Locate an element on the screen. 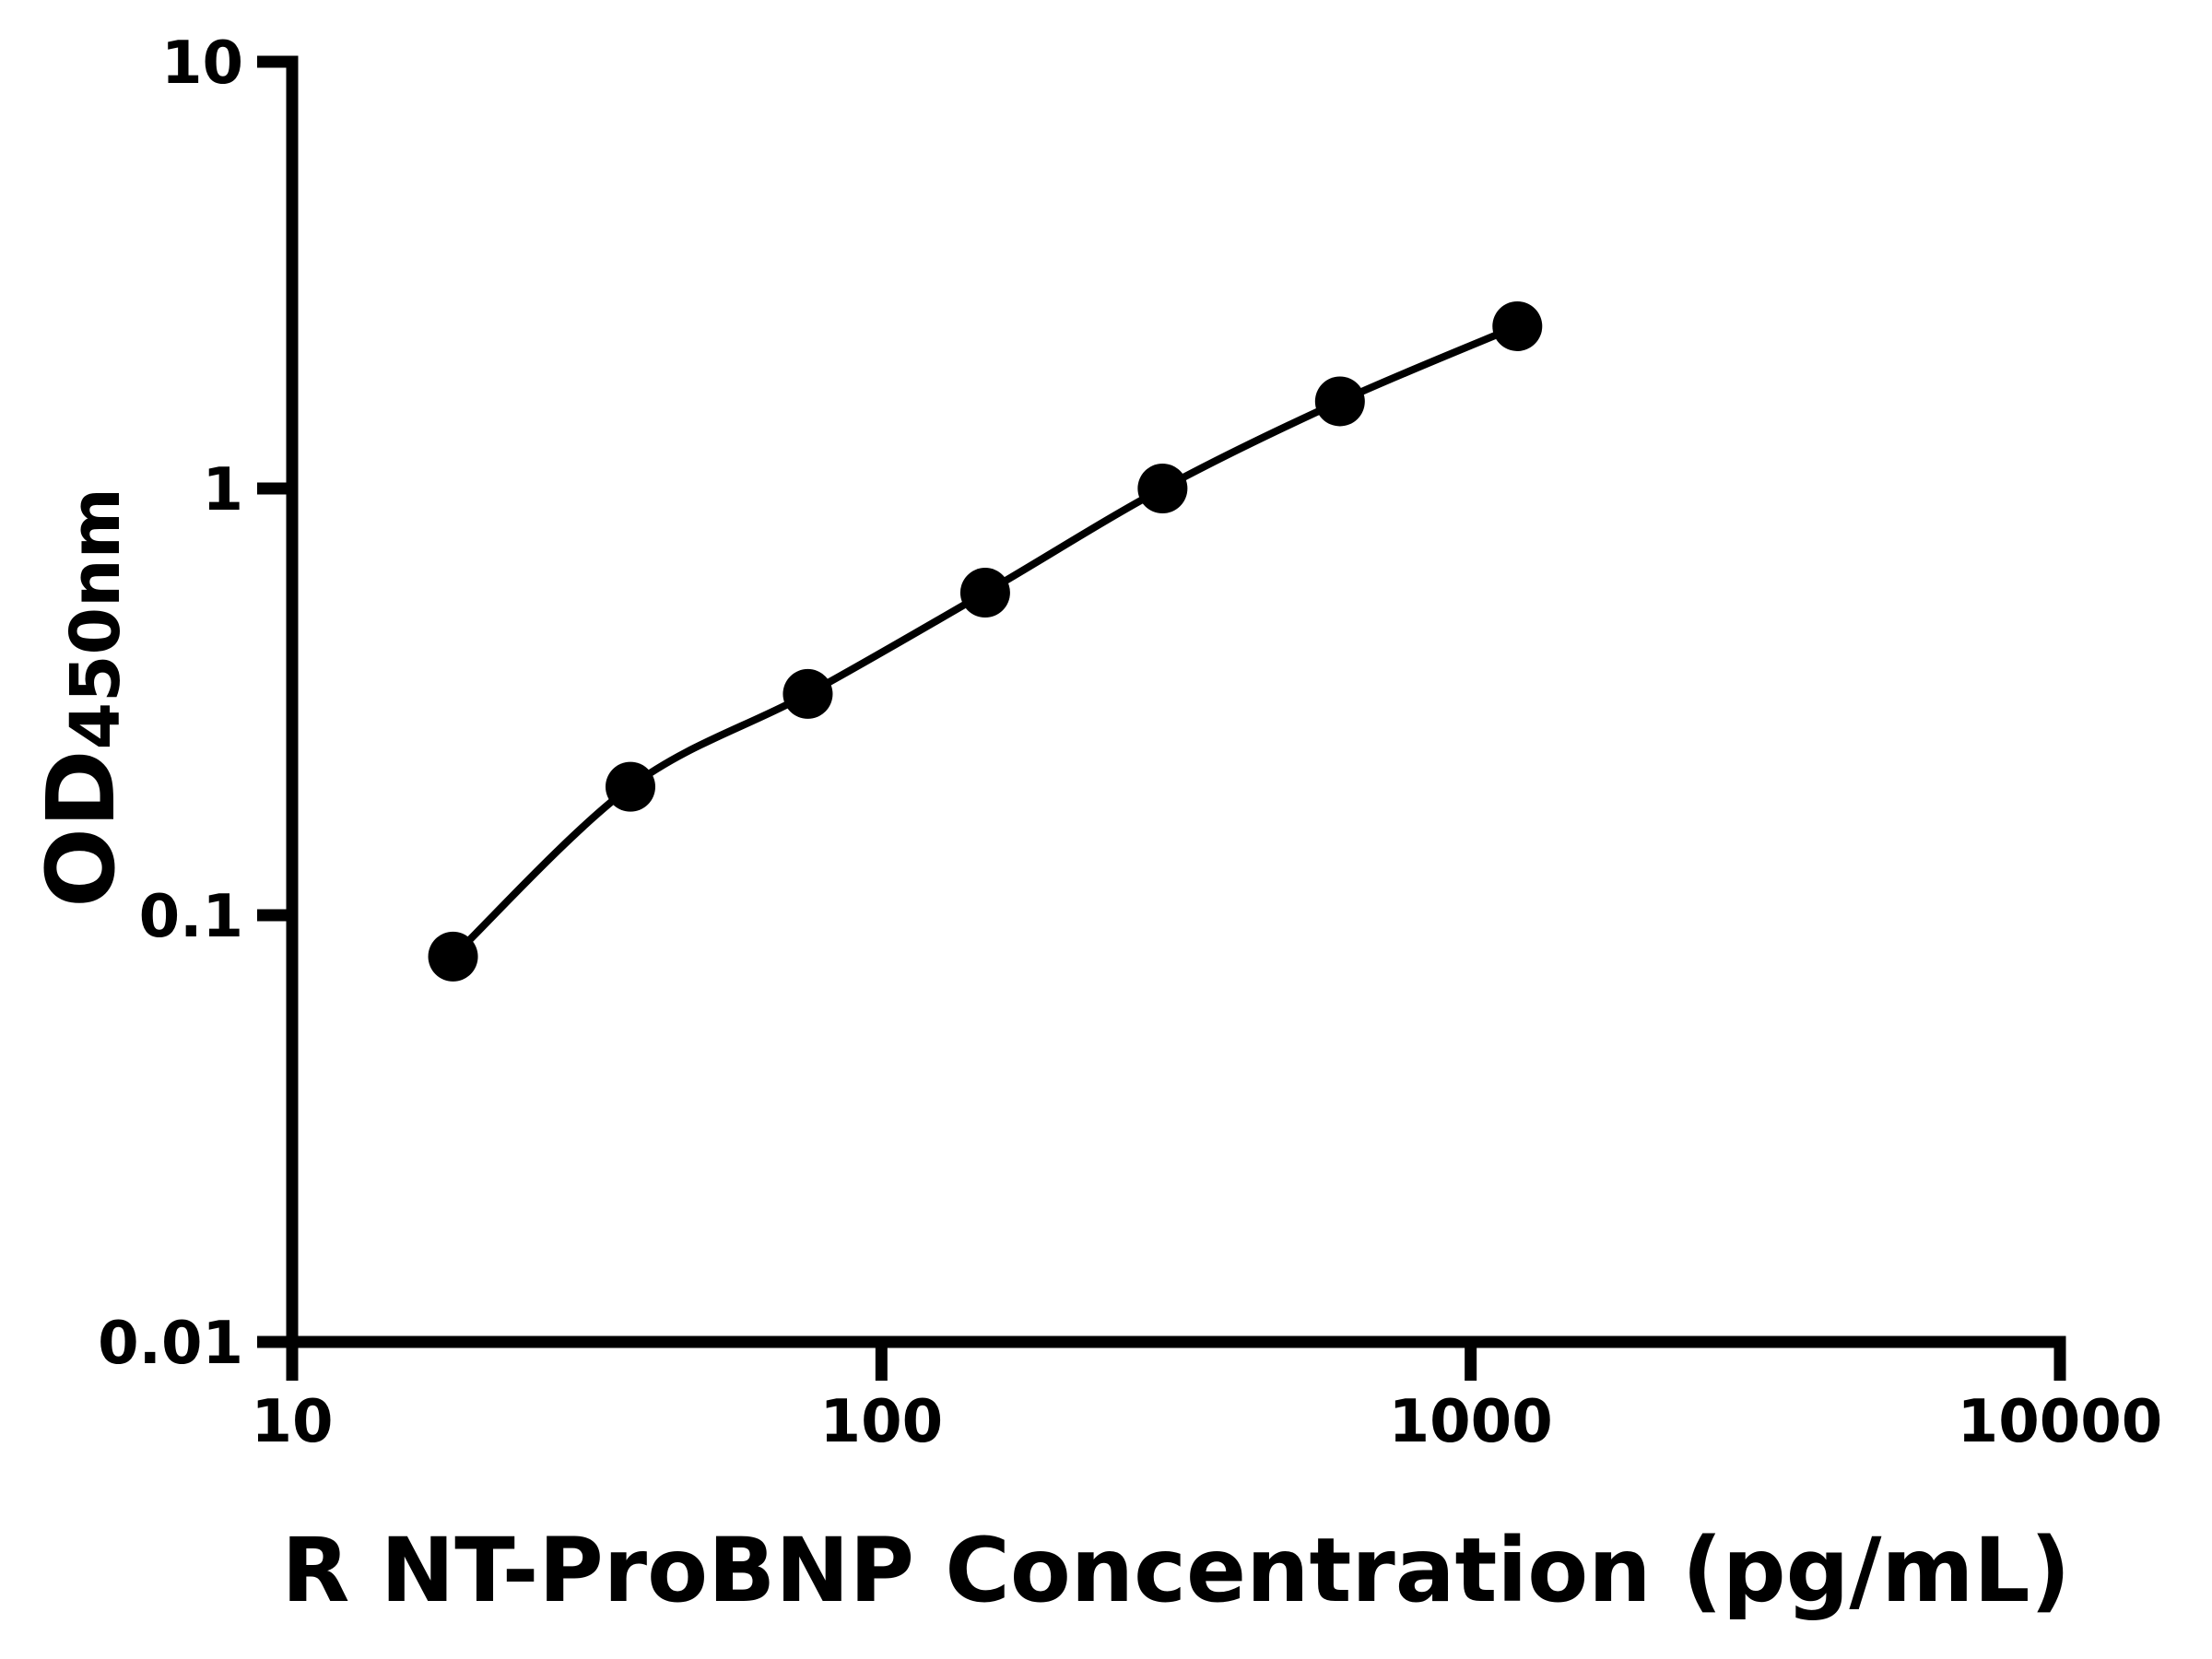 The height and width of the screenshot is (1659, 2212). x-tick-label: 10 is located at coordinates (292, 1422).